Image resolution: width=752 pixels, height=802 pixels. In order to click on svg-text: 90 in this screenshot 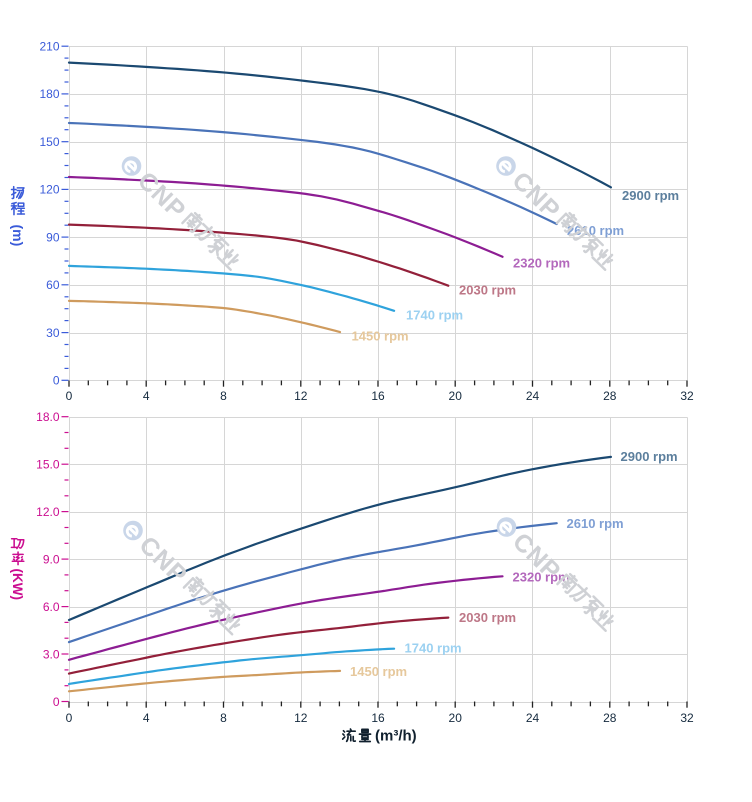, I will do `click(53, 237)`.